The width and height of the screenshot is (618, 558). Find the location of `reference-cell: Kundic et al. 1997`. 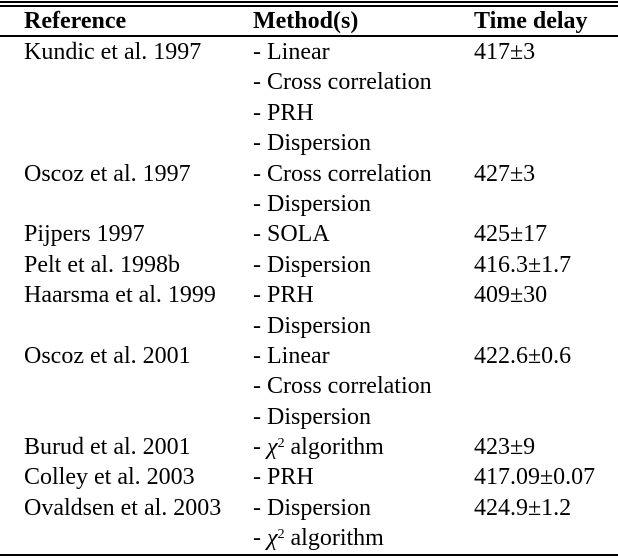

reference-cell: Kundic et al. 1997 is located at coordinates (113, 52).